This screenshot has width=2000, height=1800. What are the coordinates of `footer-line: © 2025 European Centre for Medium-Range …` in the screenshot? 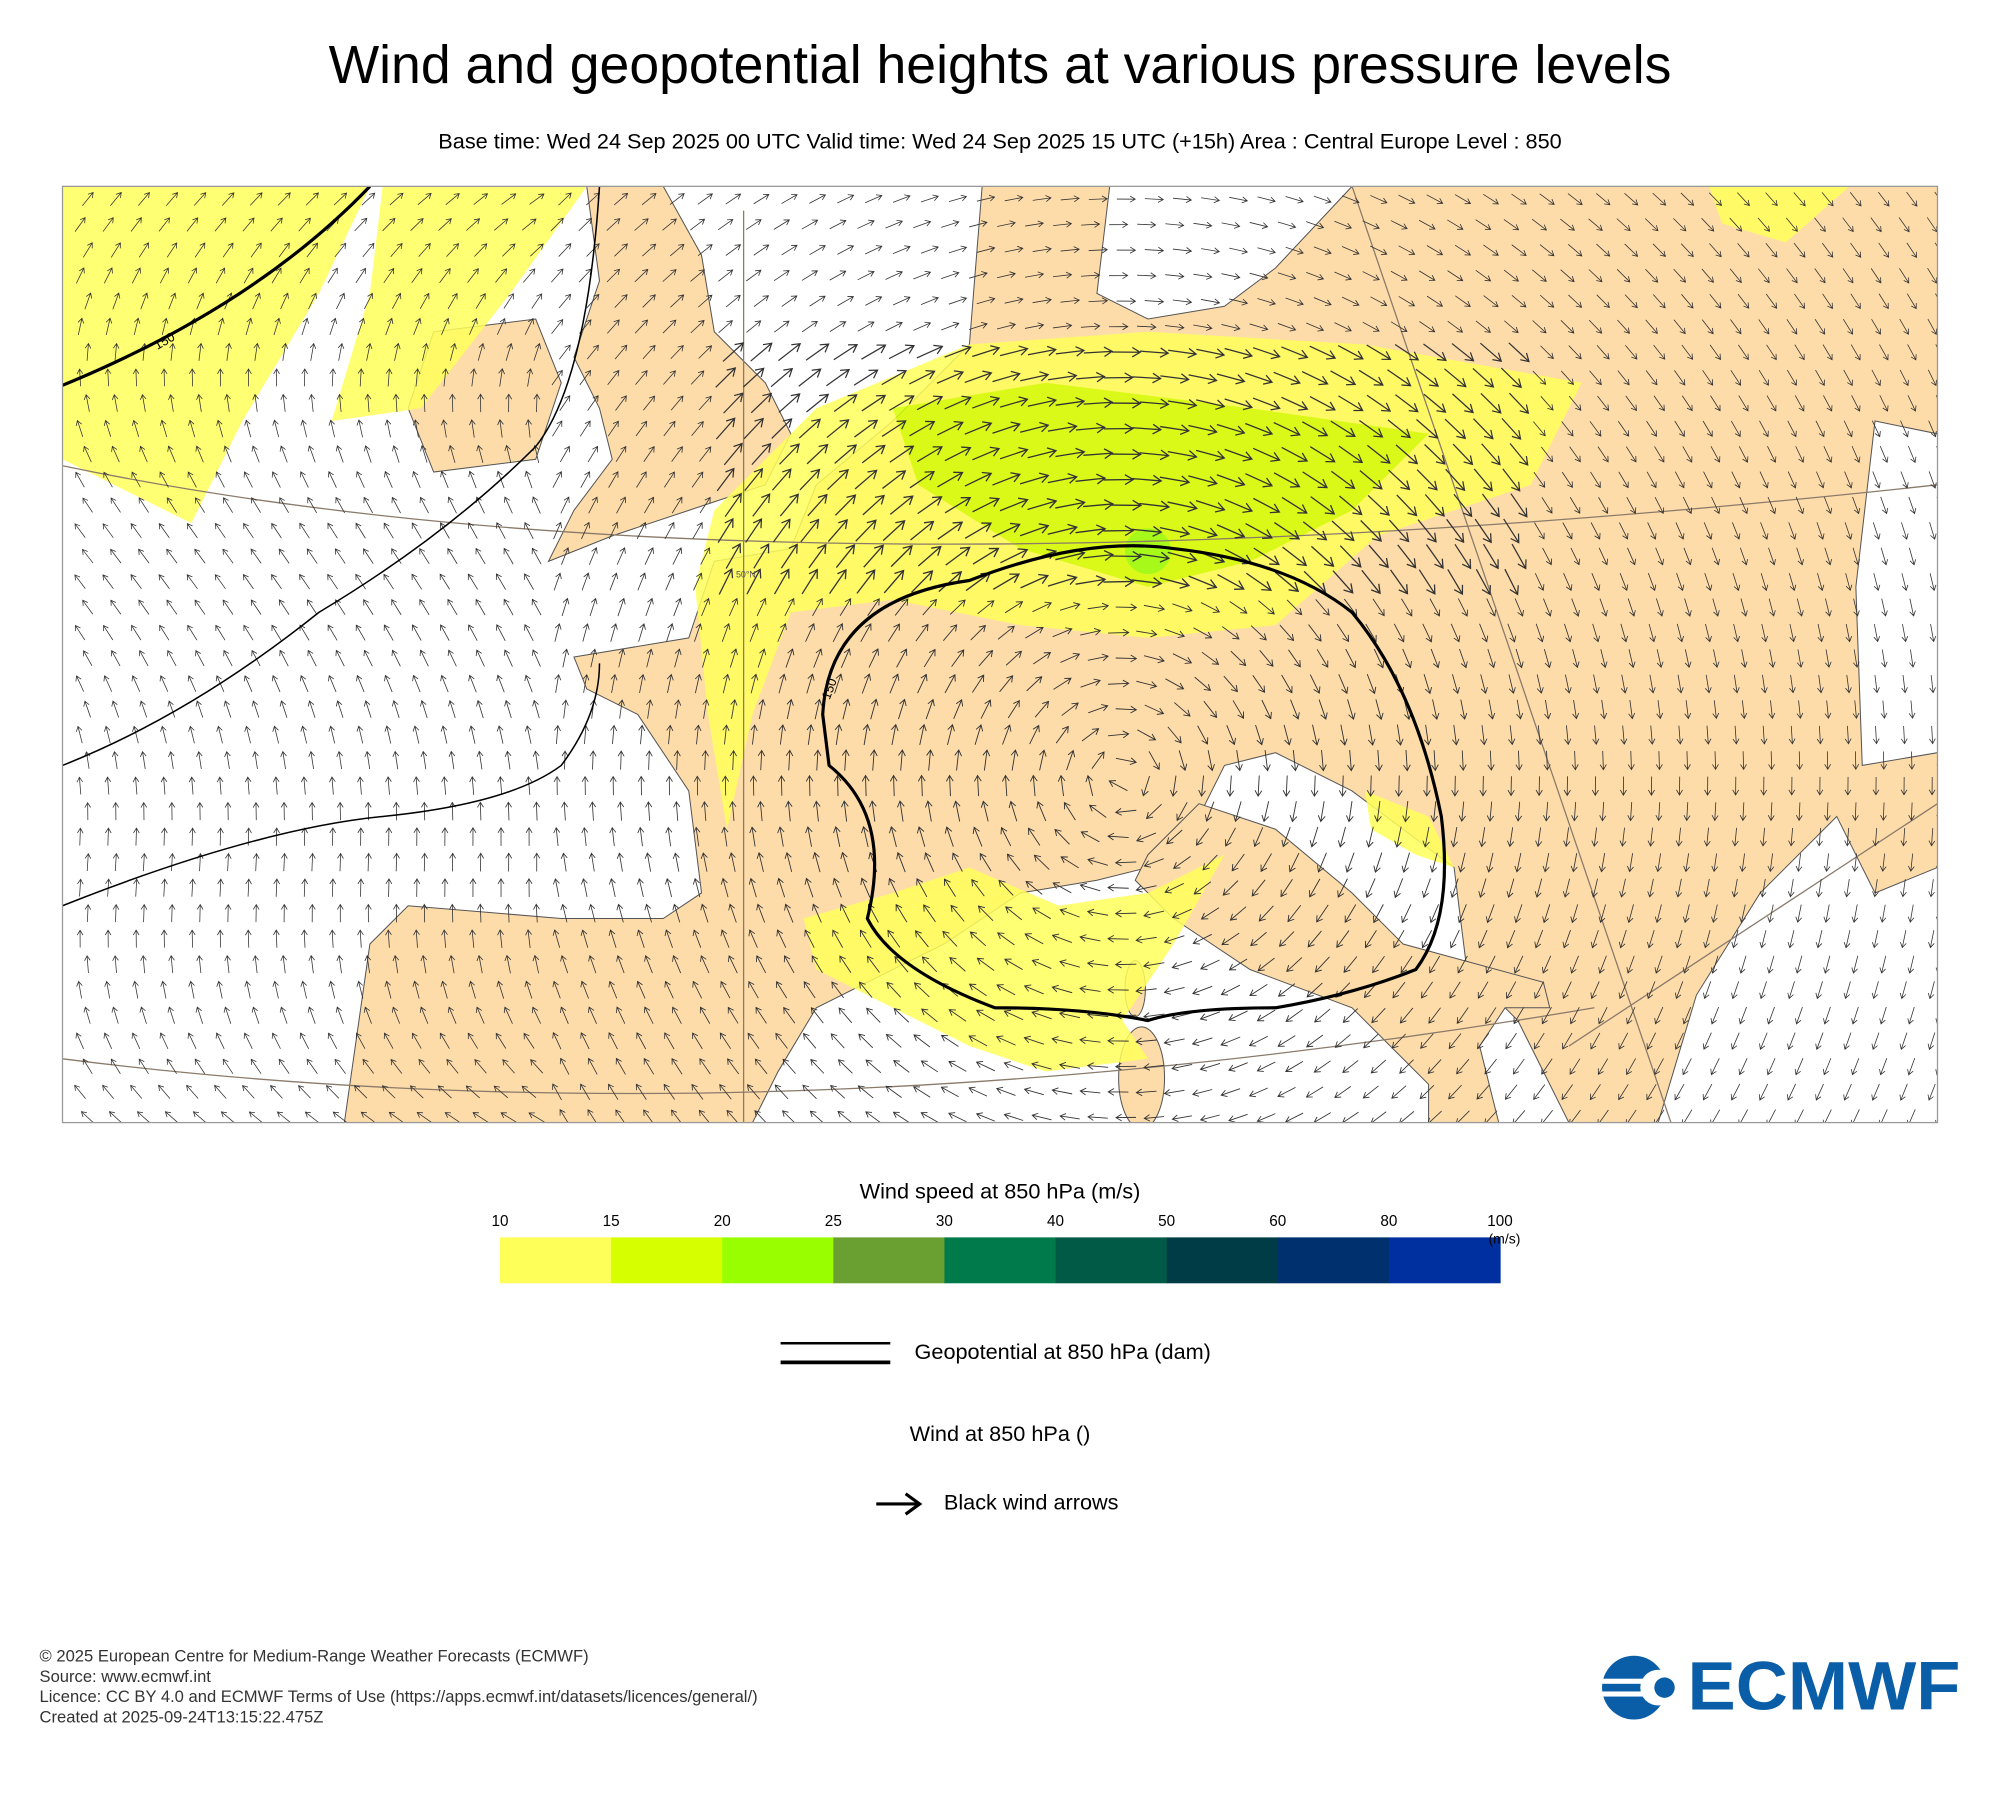 It's located at (314, 1655).